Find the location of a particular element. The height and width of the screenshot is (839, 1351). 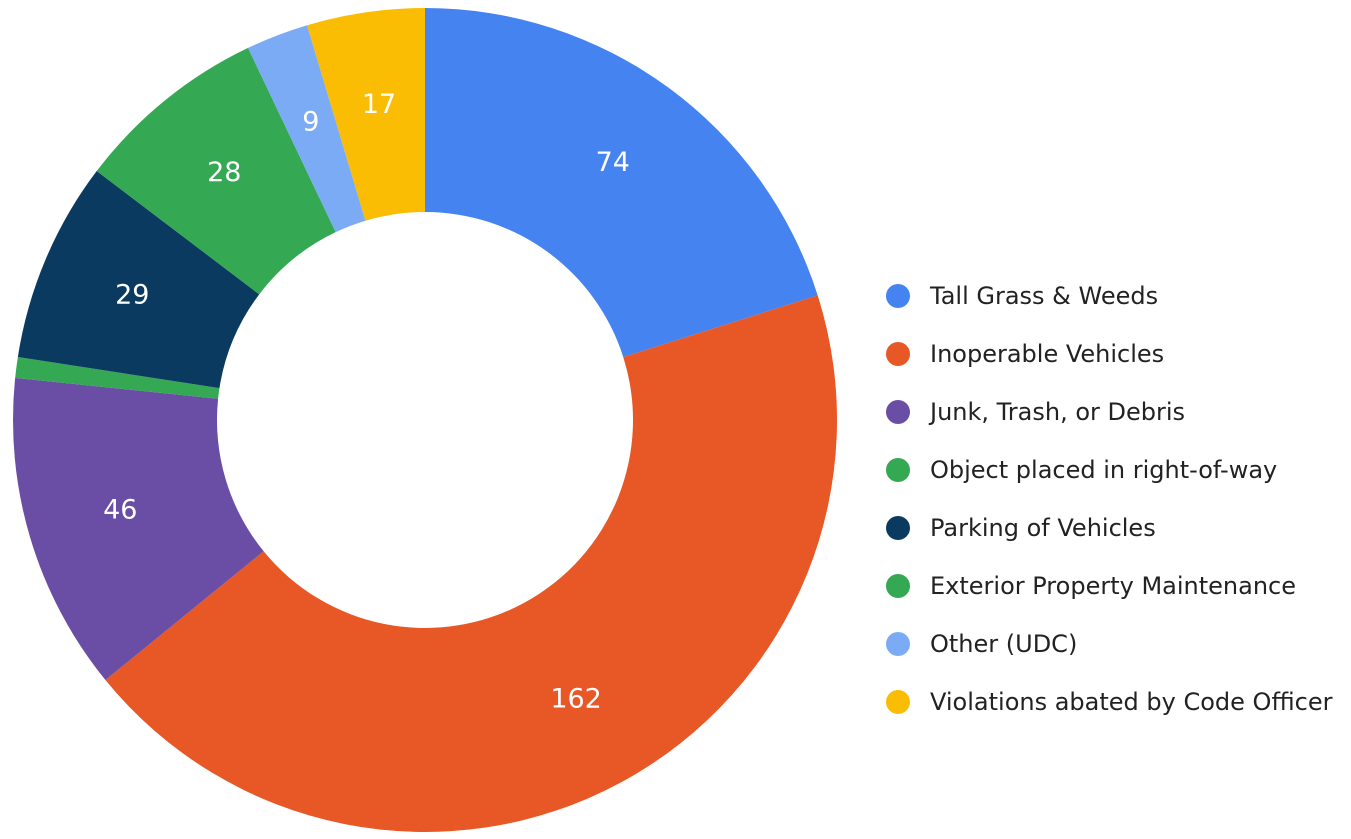

data-label: 9 is located at coordinates (310, 122).